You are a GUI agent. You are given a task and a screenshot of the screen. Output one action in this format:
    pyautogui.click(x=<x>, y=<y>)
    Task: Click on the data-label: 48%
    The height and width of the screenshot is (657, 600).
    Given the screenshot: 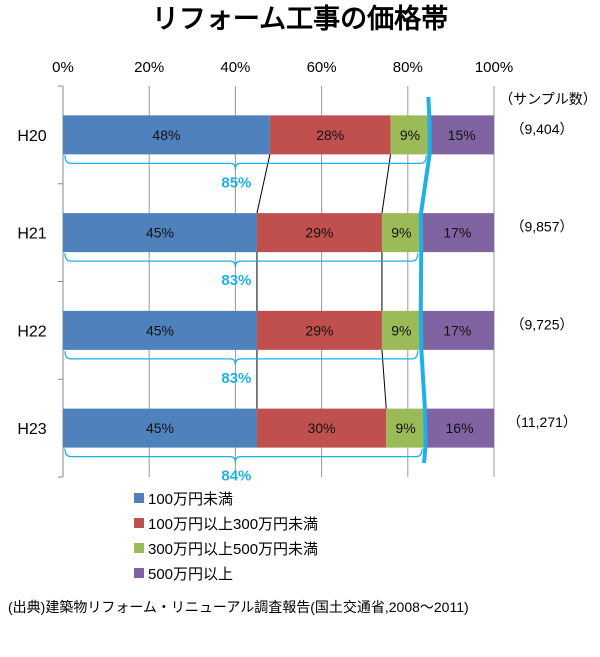 What is the action you would take?
    pyautogui.click(x=166, y=135)
    